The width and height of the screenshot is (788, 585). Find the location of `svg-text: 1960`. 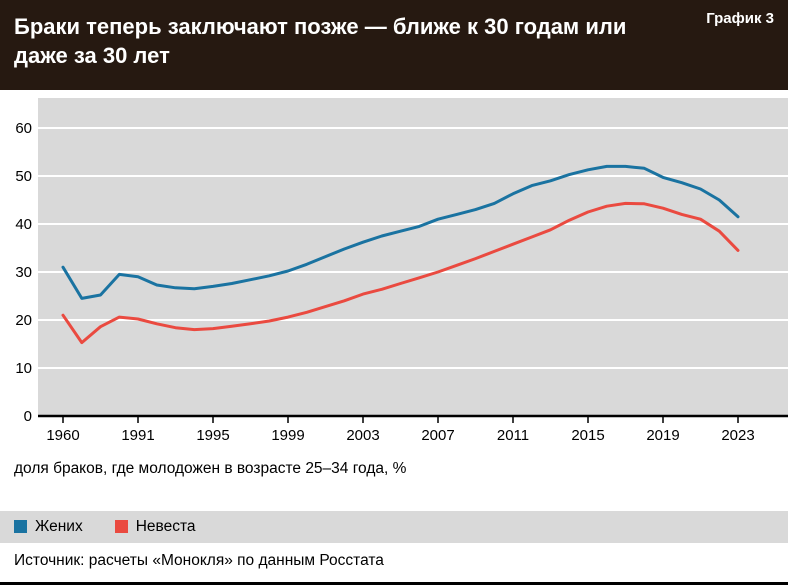

svg-text: 1960 is located at coordinates (62, 435).